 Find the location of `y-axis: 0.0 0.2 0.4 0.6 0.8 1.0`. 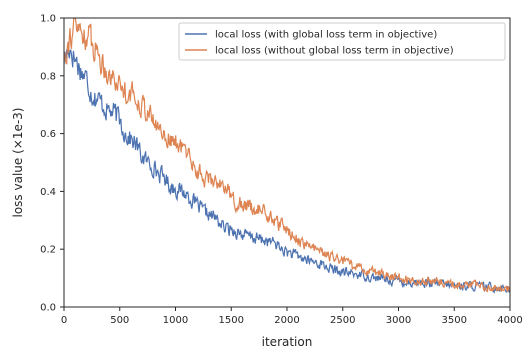

y-axis: 0.0 0.2 0.4 0.6 0.8 1.0 is located at coordinates (52, 164).